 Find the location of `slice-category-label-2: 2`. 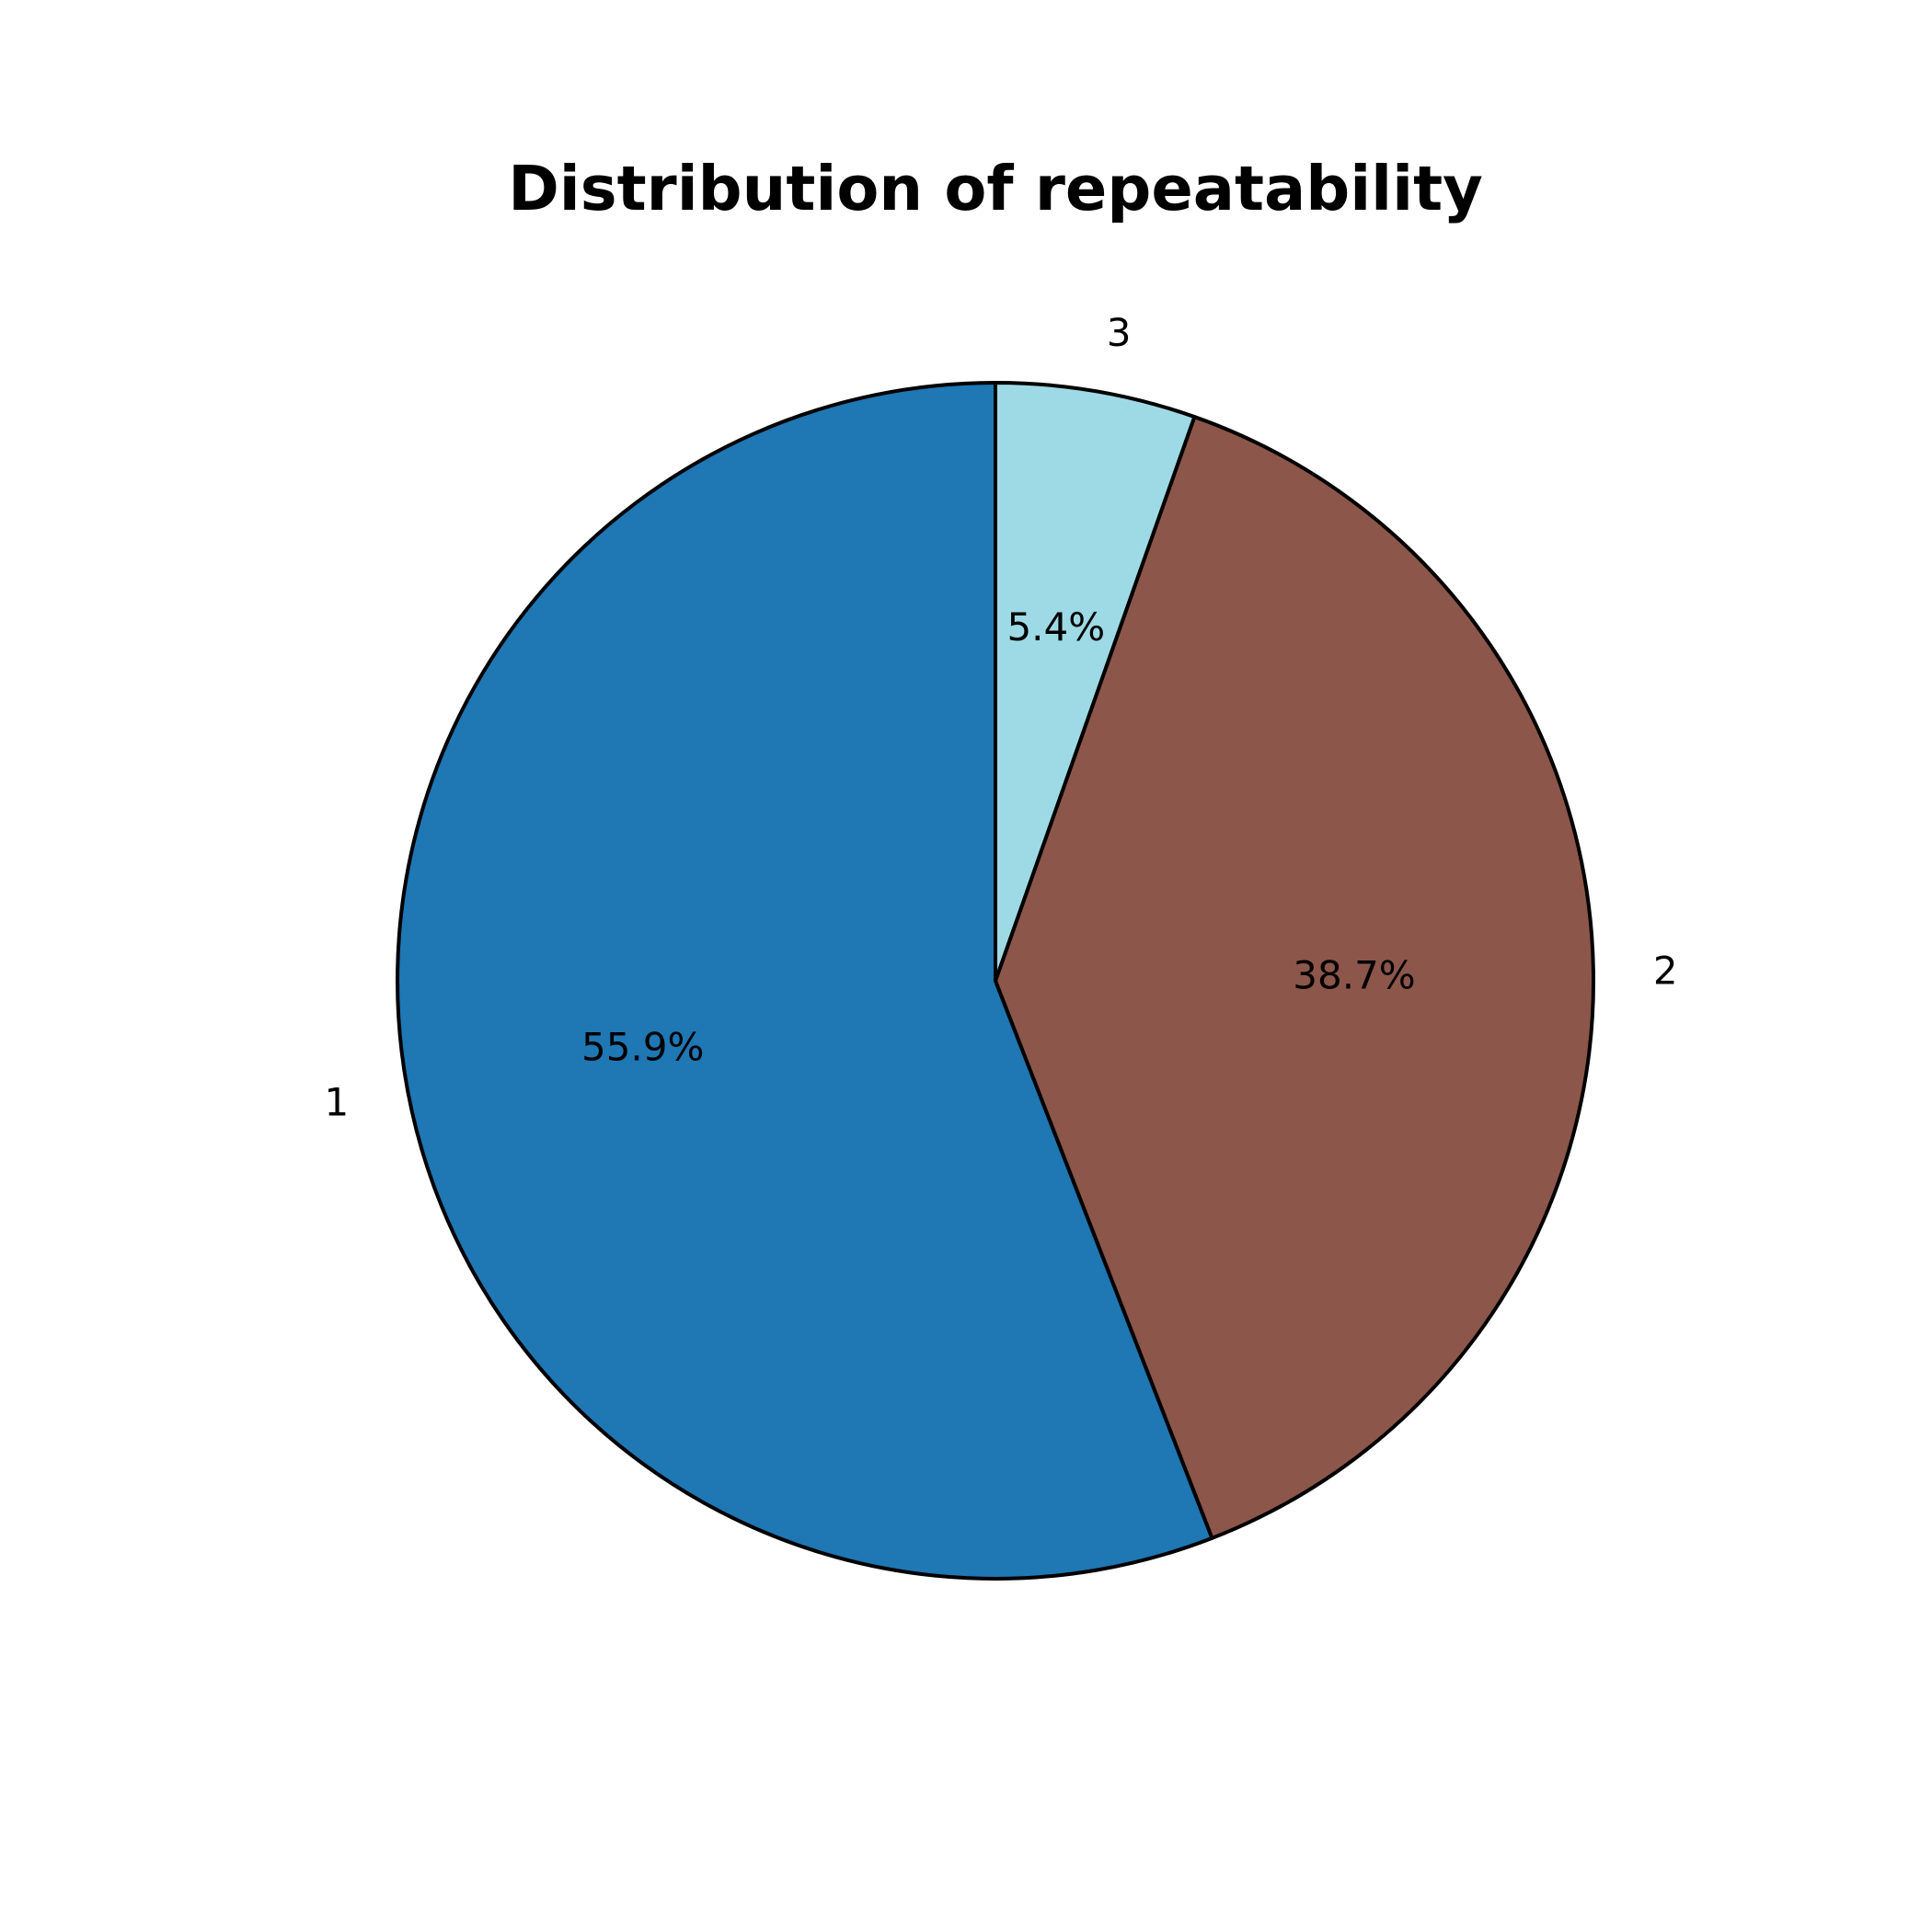

slice-category-label-2: 2 is located at coordinates (1665, 970).